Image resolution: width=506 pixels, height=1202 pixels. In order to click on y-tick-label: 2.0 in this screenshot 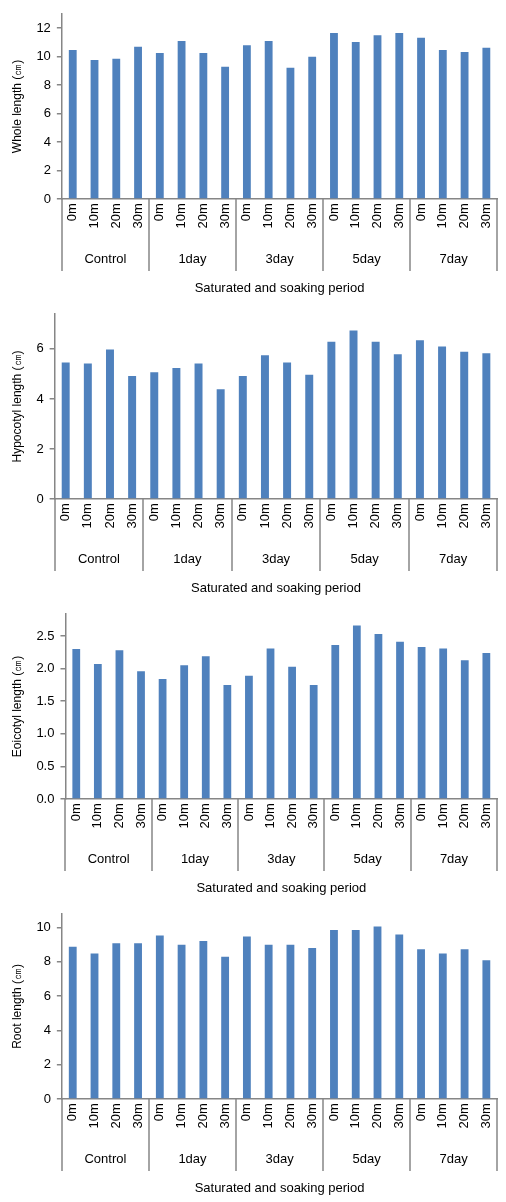, I will do `click(45, 668)`.